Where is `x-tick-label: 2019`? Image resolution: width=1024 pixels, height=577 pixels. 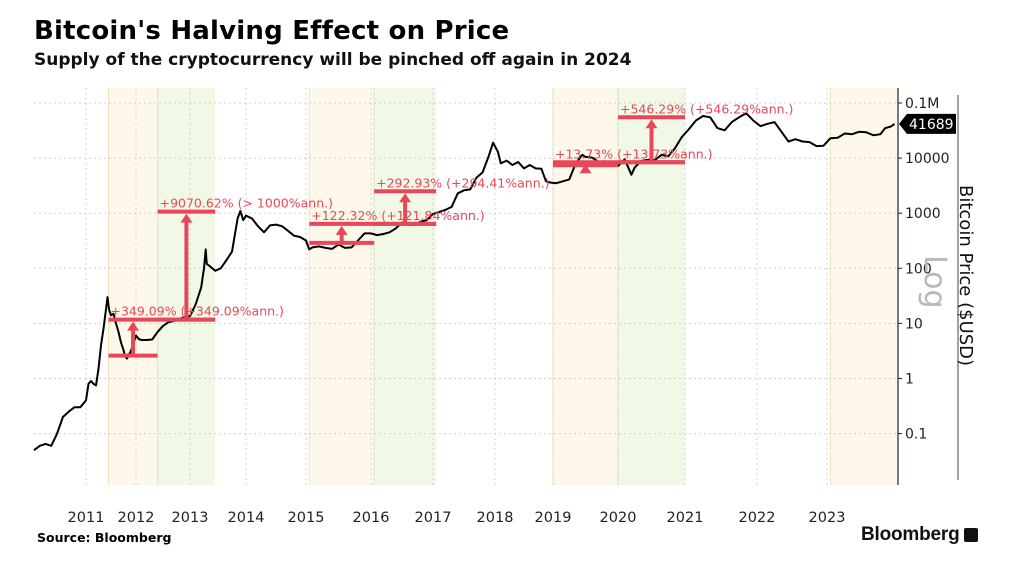
x-tick-label: 2019 is located at coordinates (553, 518).